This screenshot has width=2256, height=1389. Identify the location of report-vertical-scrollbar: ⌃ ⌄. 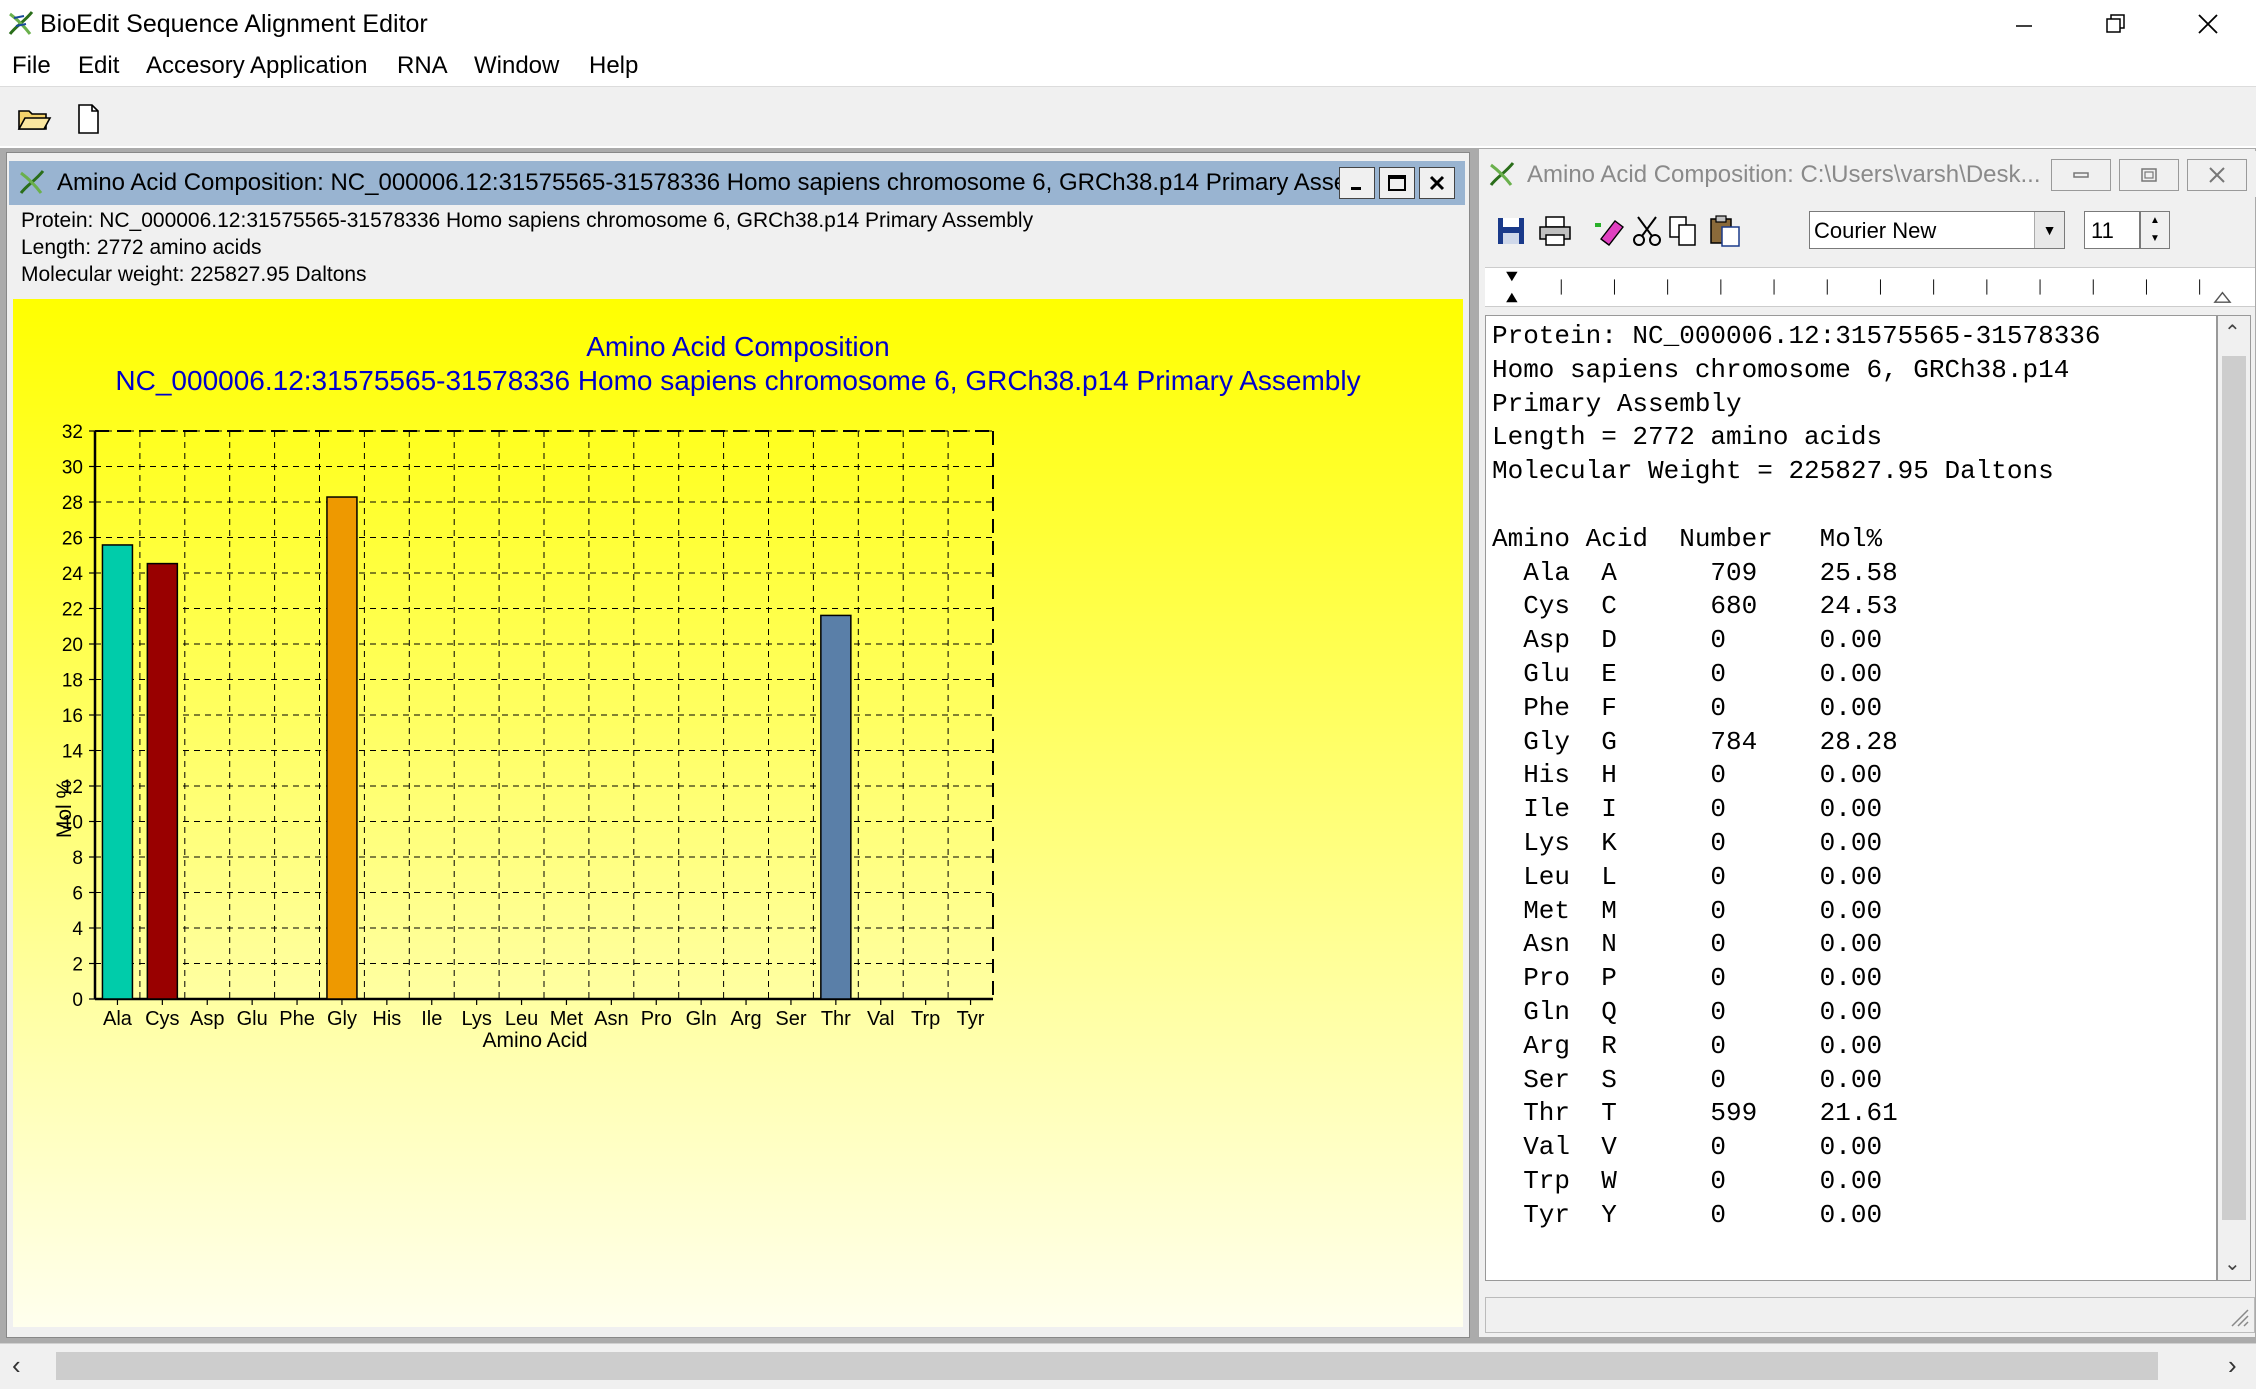
(2234, 798).